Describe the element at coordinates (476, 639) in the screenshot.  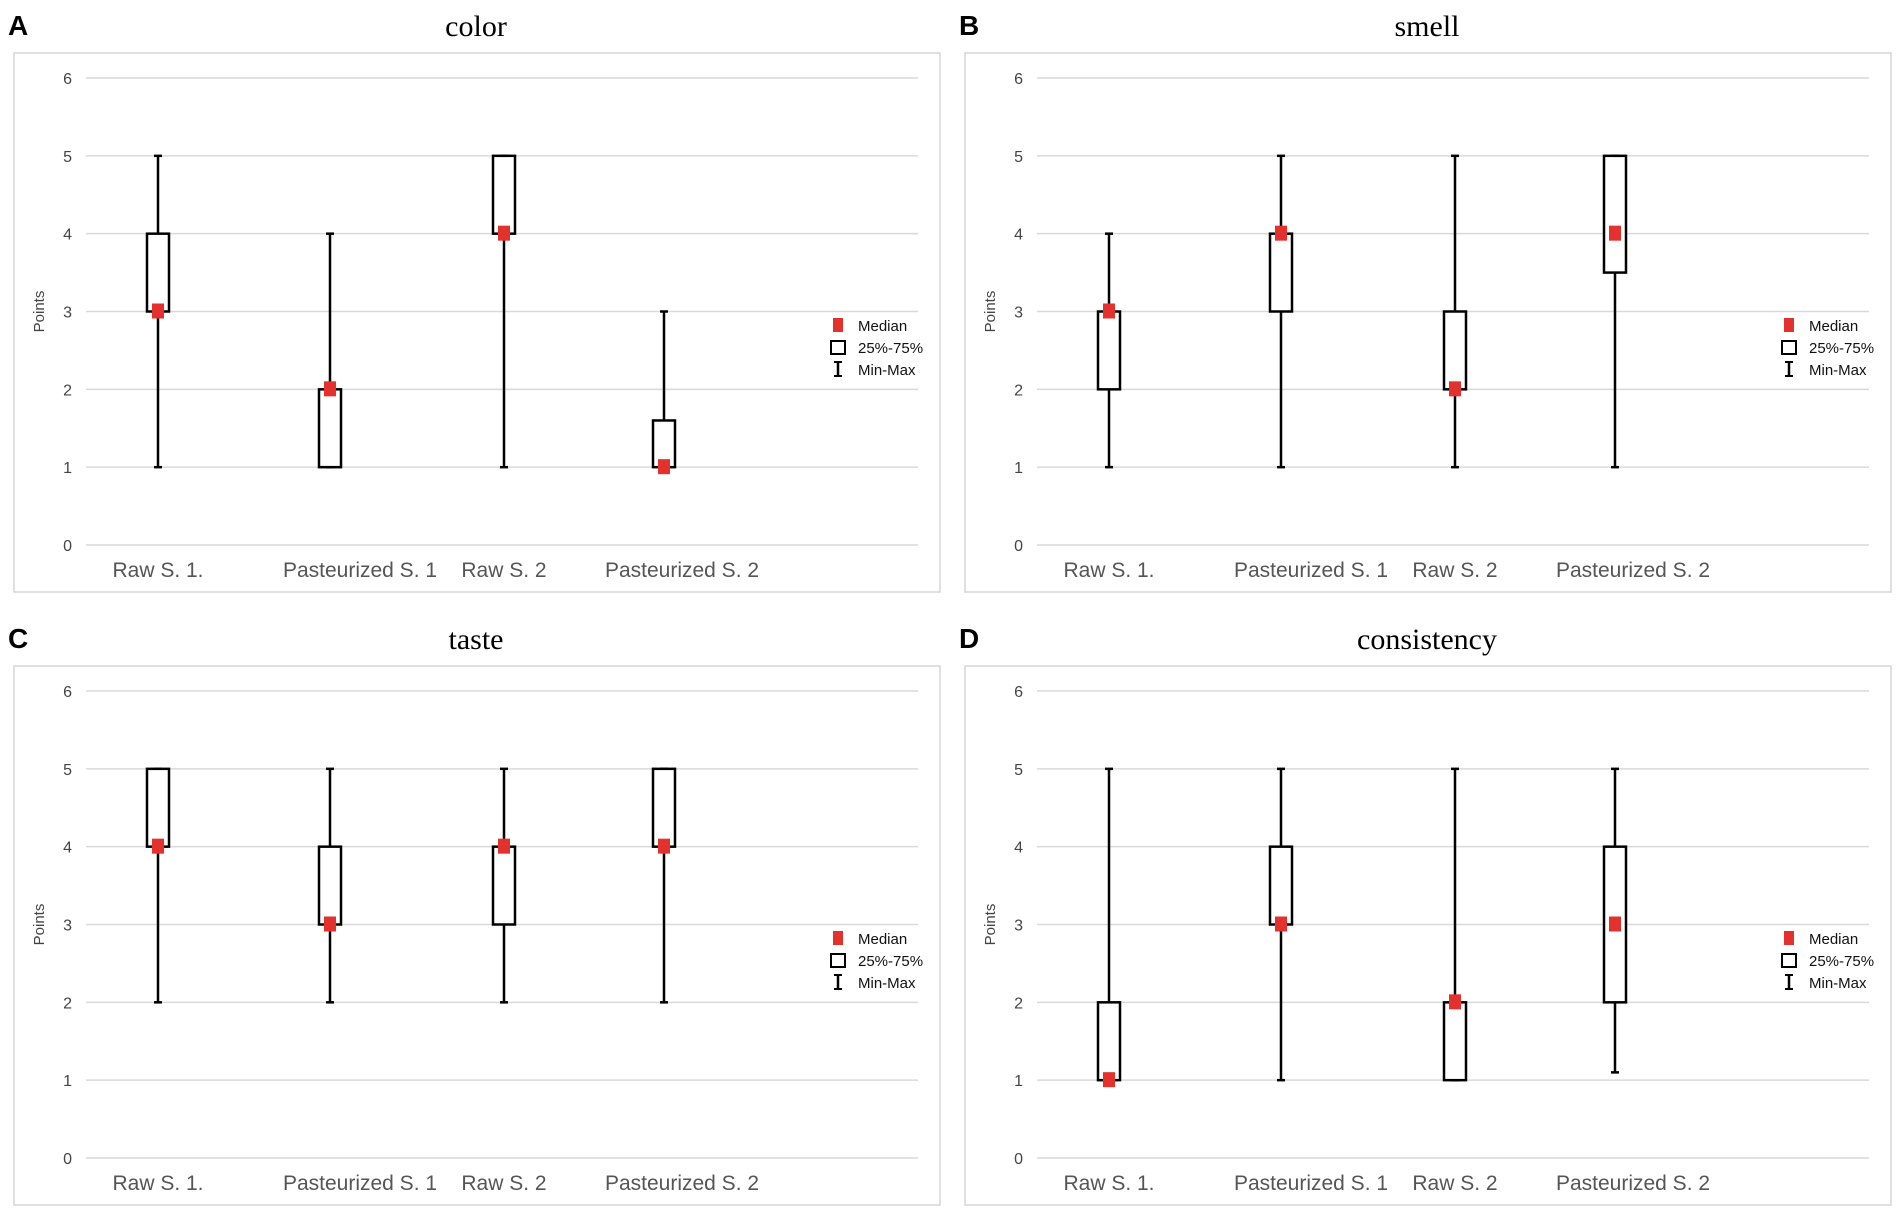
I see `chart-title: taste` at that location.